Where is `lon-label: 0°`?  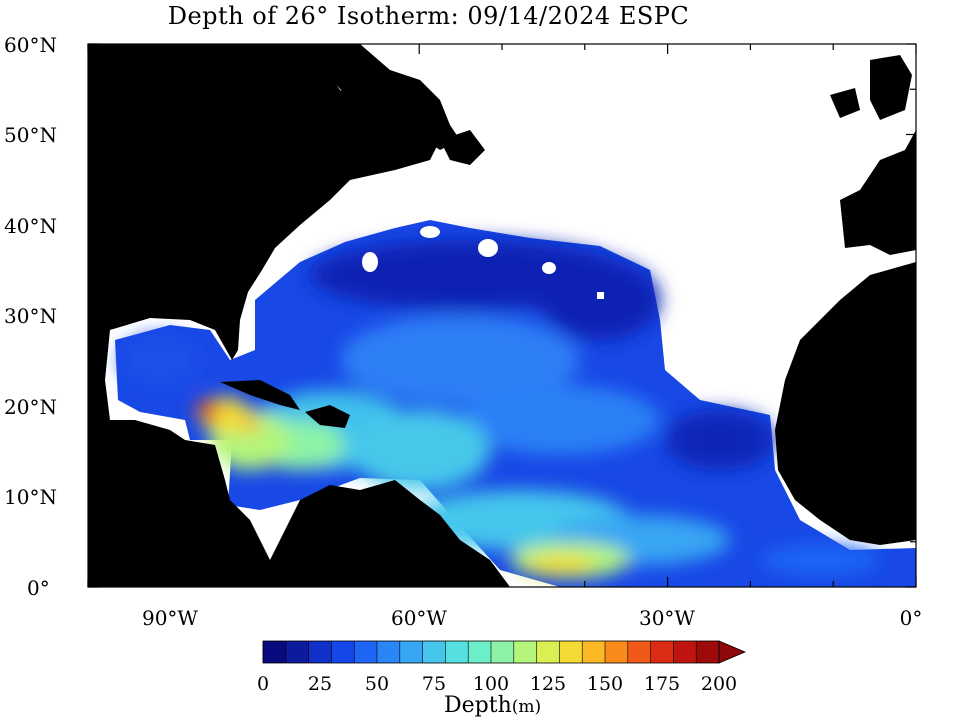 lon-label: 0° is located at coordinates (911, 618).